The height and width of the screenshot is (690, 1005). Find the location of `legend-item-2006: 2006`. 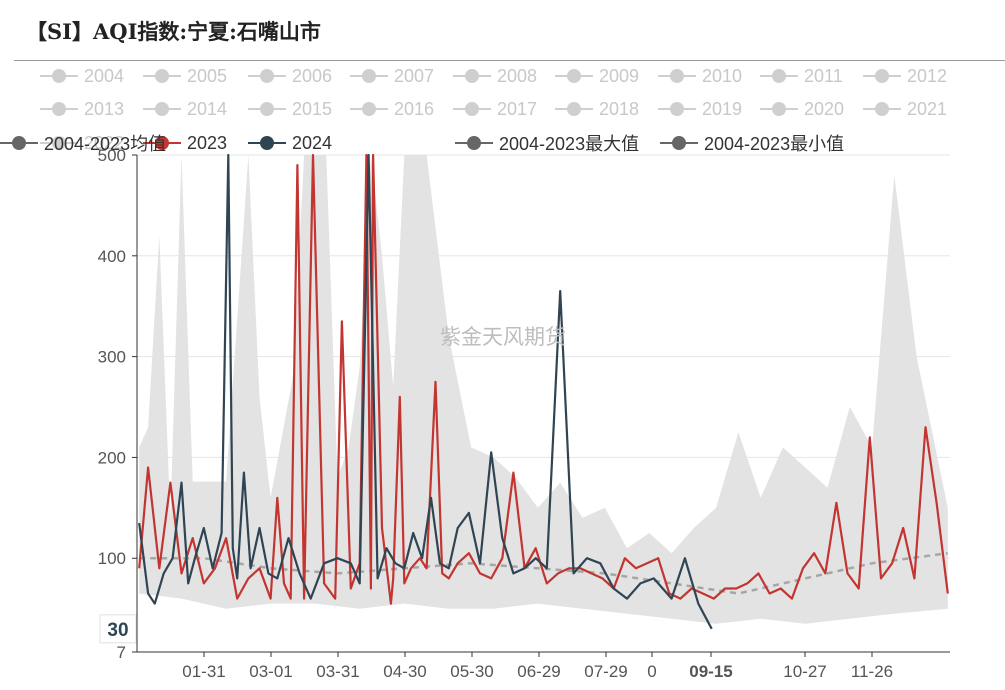

legend-item-2006: 2006 is located at coordinates (290, 76).